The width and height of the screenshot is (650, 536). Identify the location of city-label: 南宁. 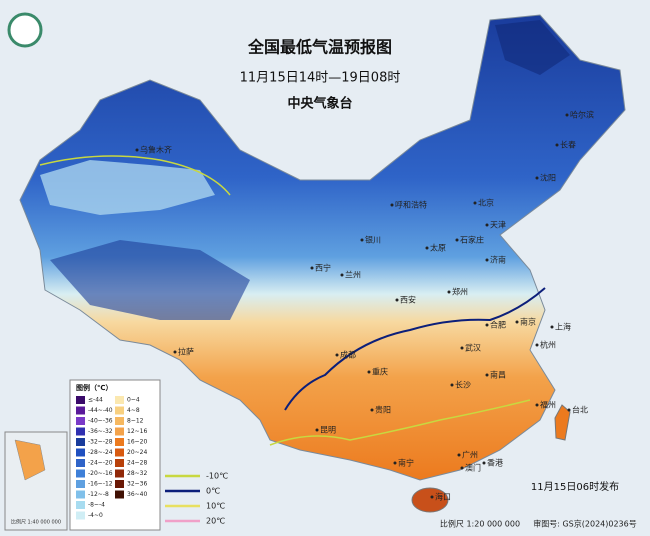
(406, 463).